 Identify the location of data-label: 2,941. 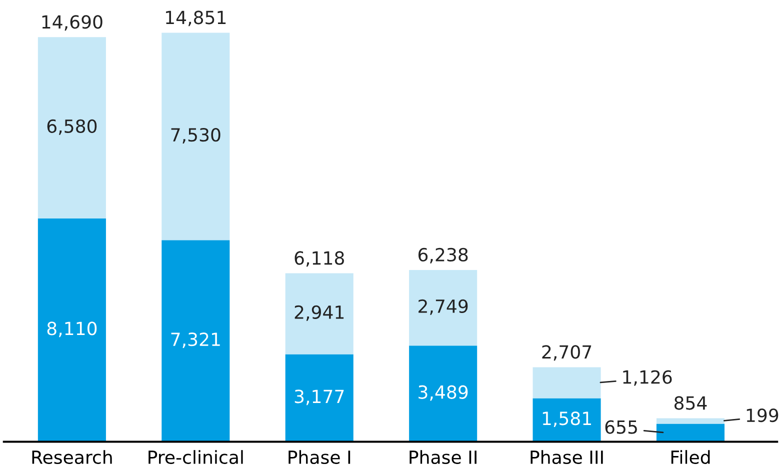
(319, 313).